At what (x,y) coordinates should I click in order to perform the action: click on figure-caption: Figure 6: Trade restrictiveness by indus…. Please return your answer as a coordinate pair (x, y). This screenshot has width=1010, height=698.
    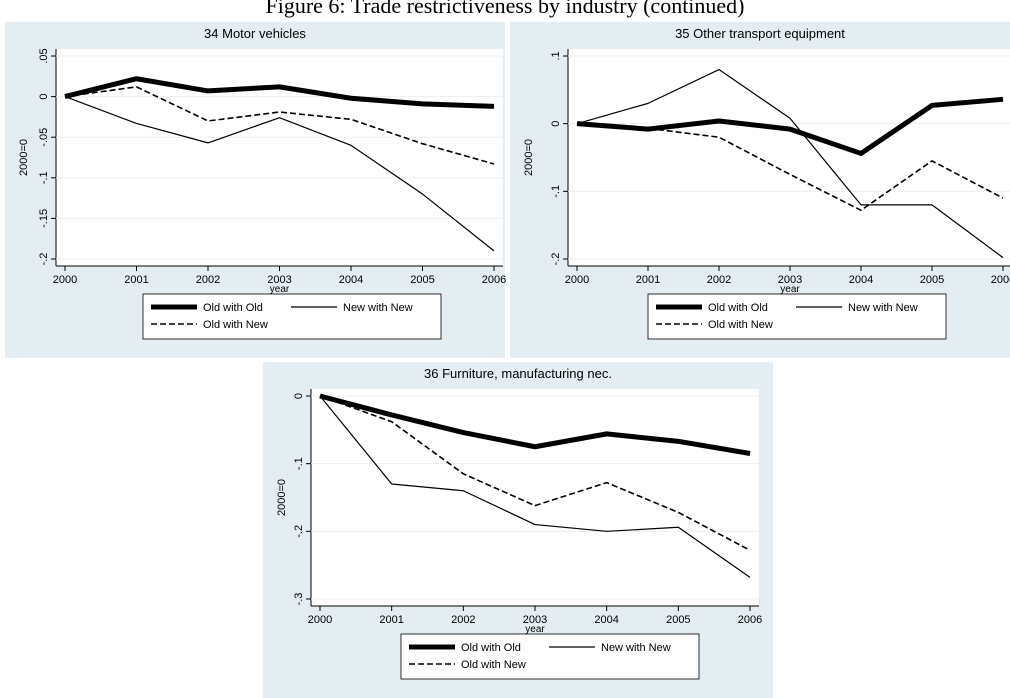
    Looking at the image, I should click on (504, 9).